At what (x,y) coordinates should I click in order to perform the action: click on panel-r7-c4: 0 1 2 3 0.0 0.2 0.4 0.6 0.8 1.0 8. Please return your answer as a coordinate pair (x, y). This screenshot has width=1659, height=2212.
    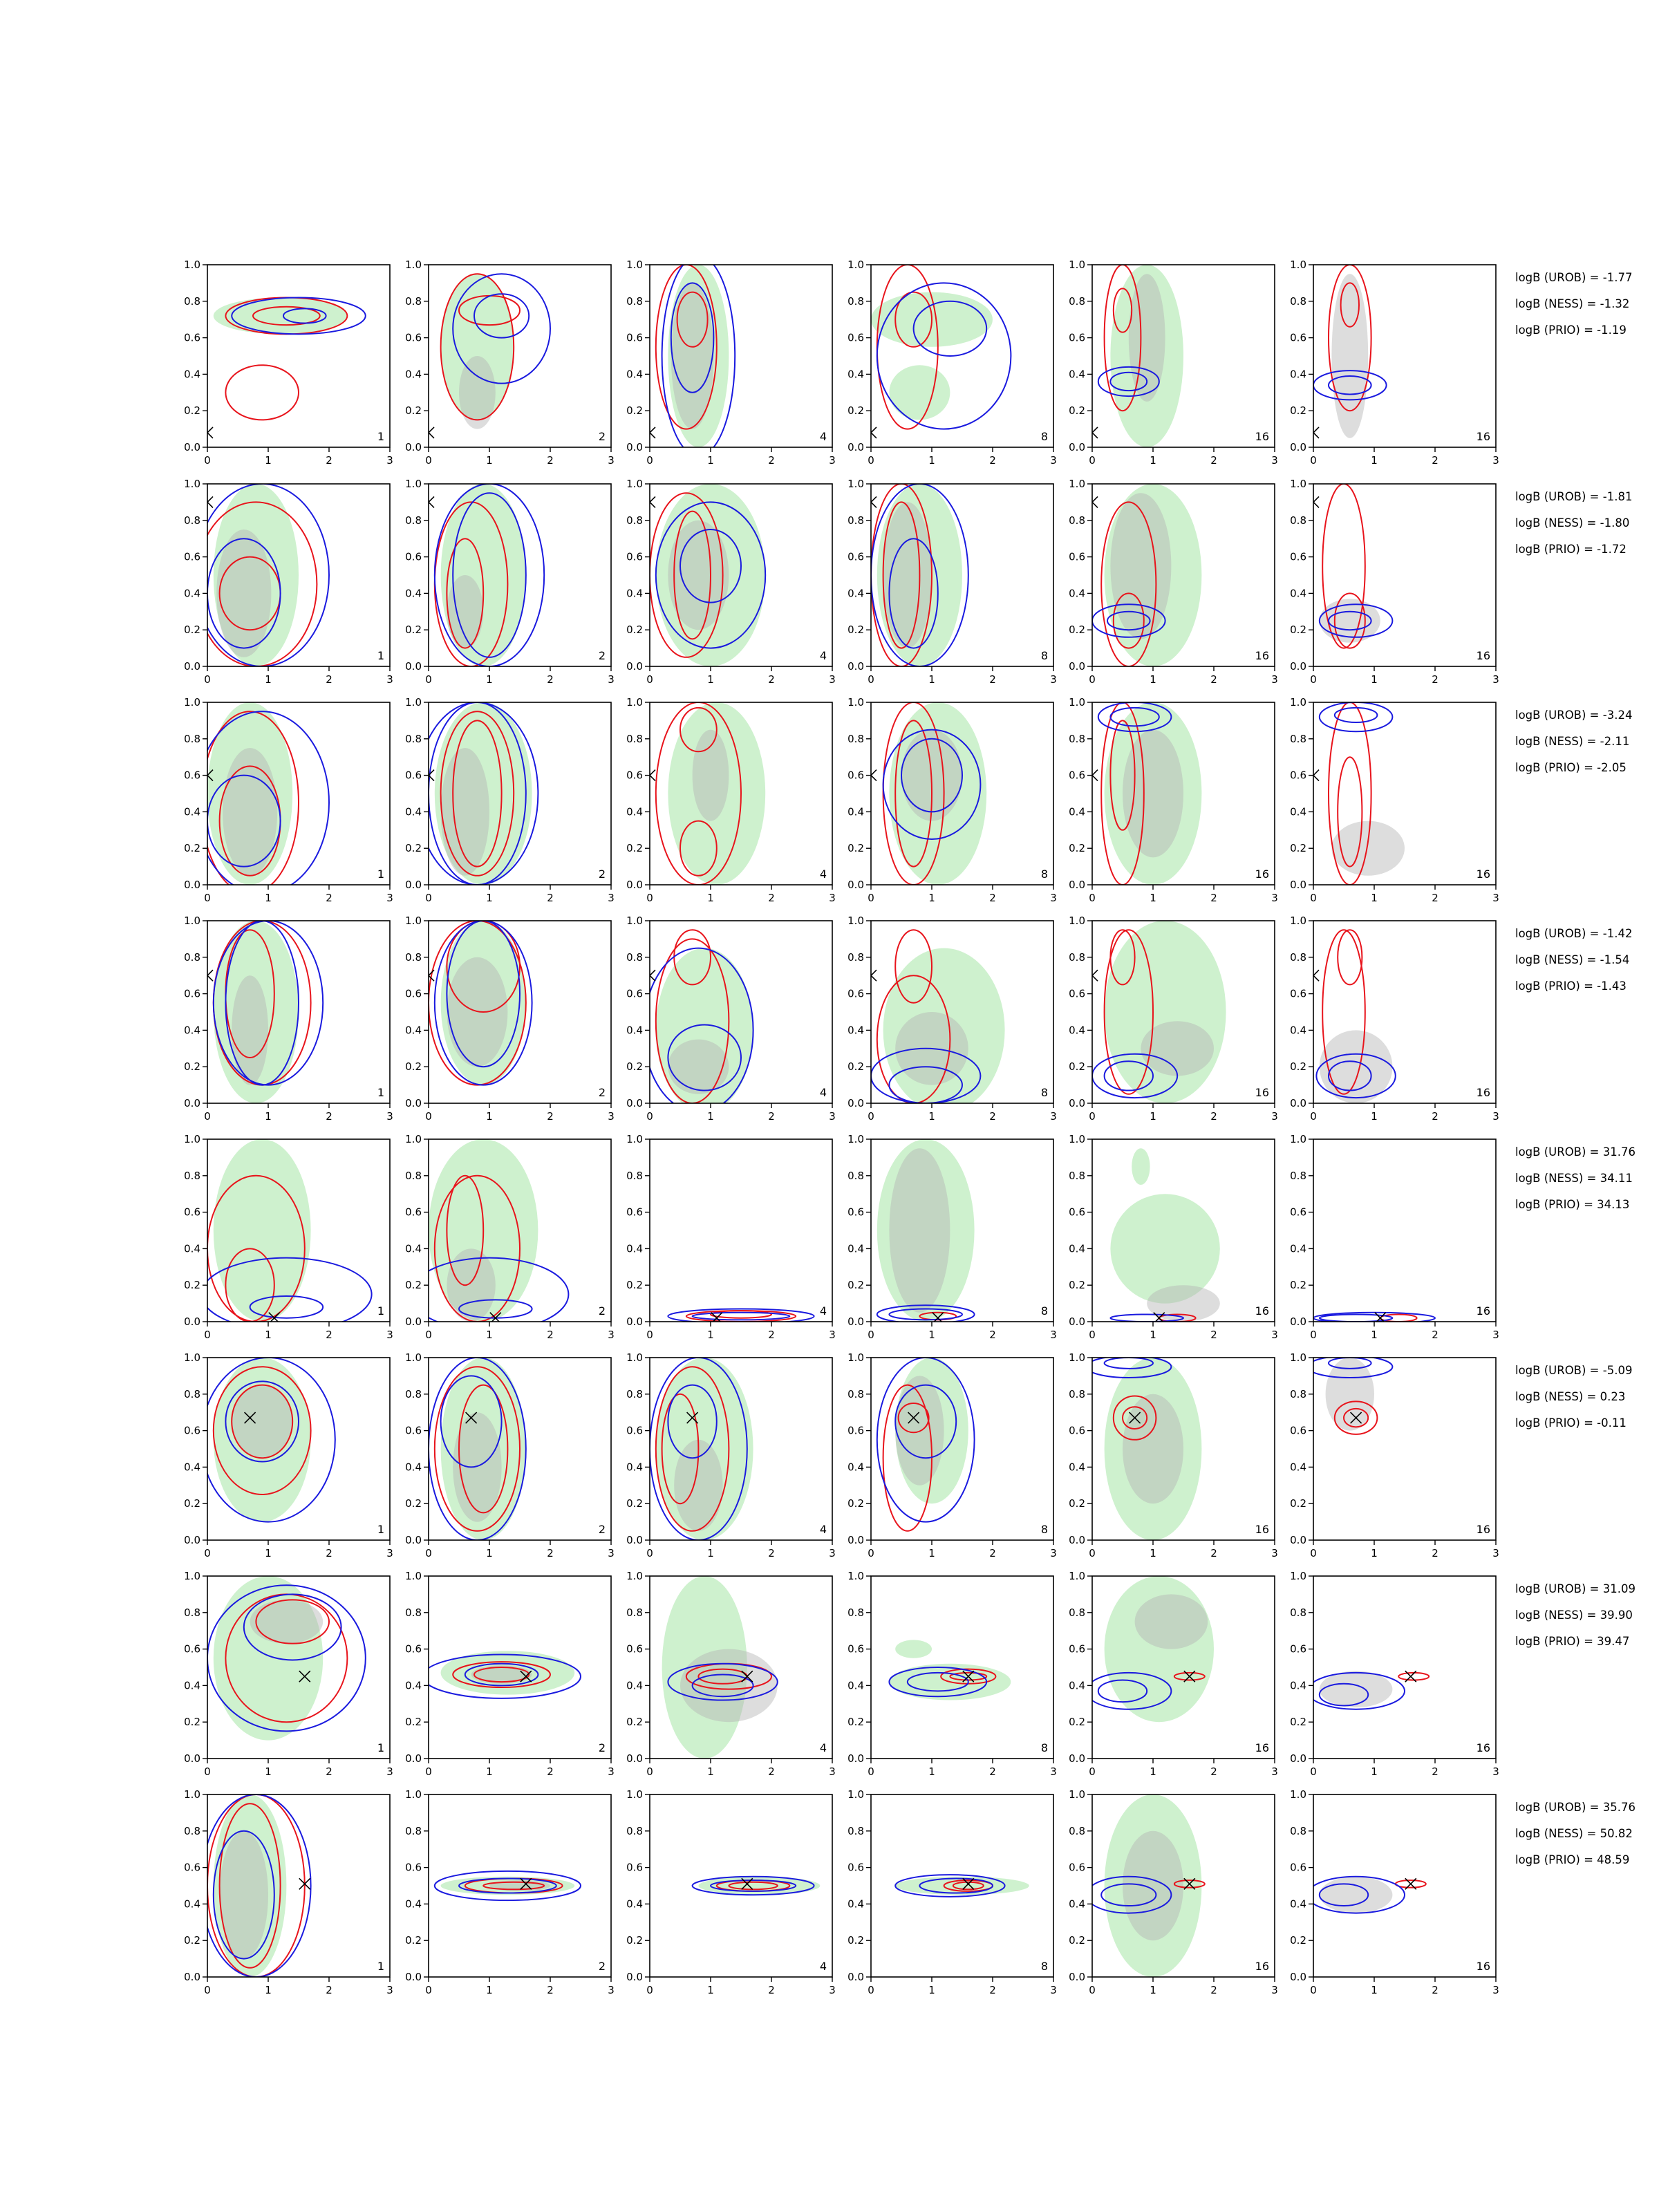
    Looking at the image, I should click on (952, 1674).